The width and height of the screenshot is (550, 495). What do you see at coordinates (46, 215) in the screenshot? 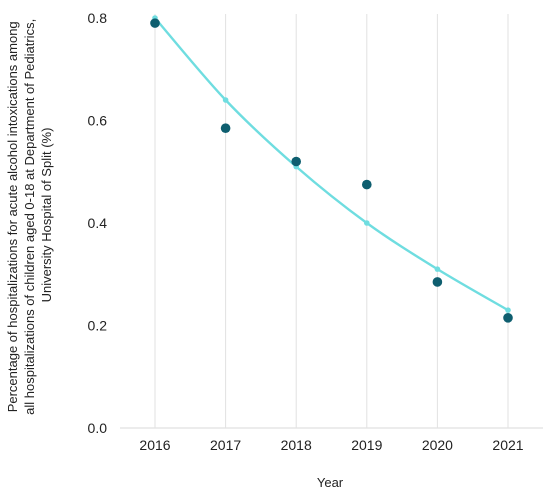
I see `y-axis-title-line-3: University Hospital of Split (%)` at bounding box center [46, 215].